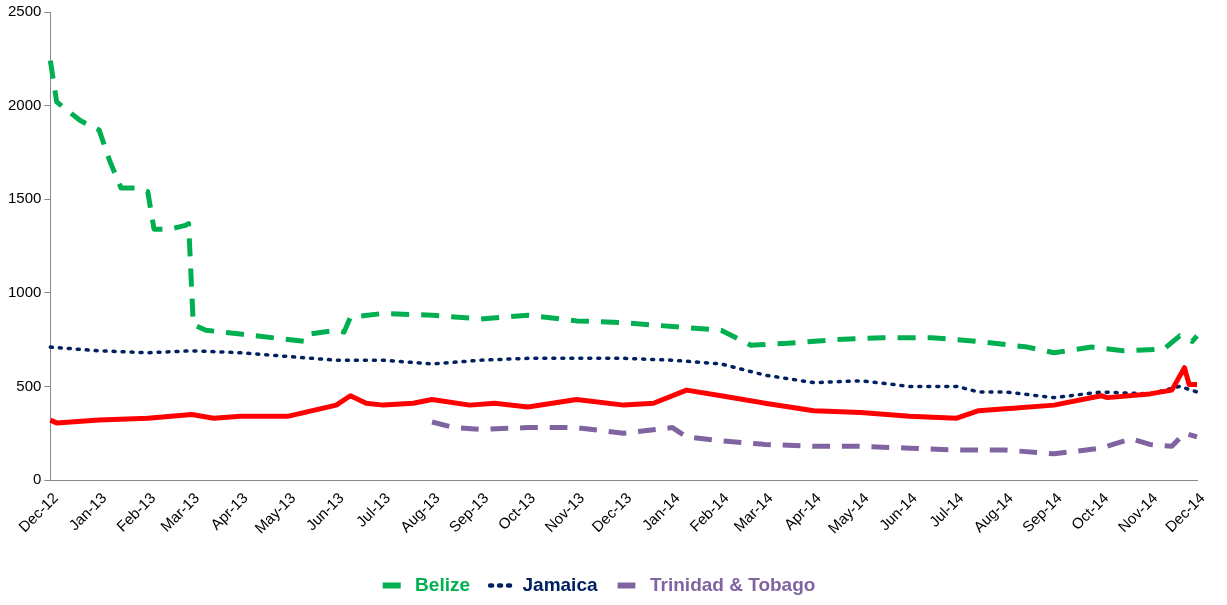 The image size is (1227, 605). What do you see at coordinates (29, 385) in the screenshot?
I see `y-tick-label: 500` at bounding box center [29, 385].